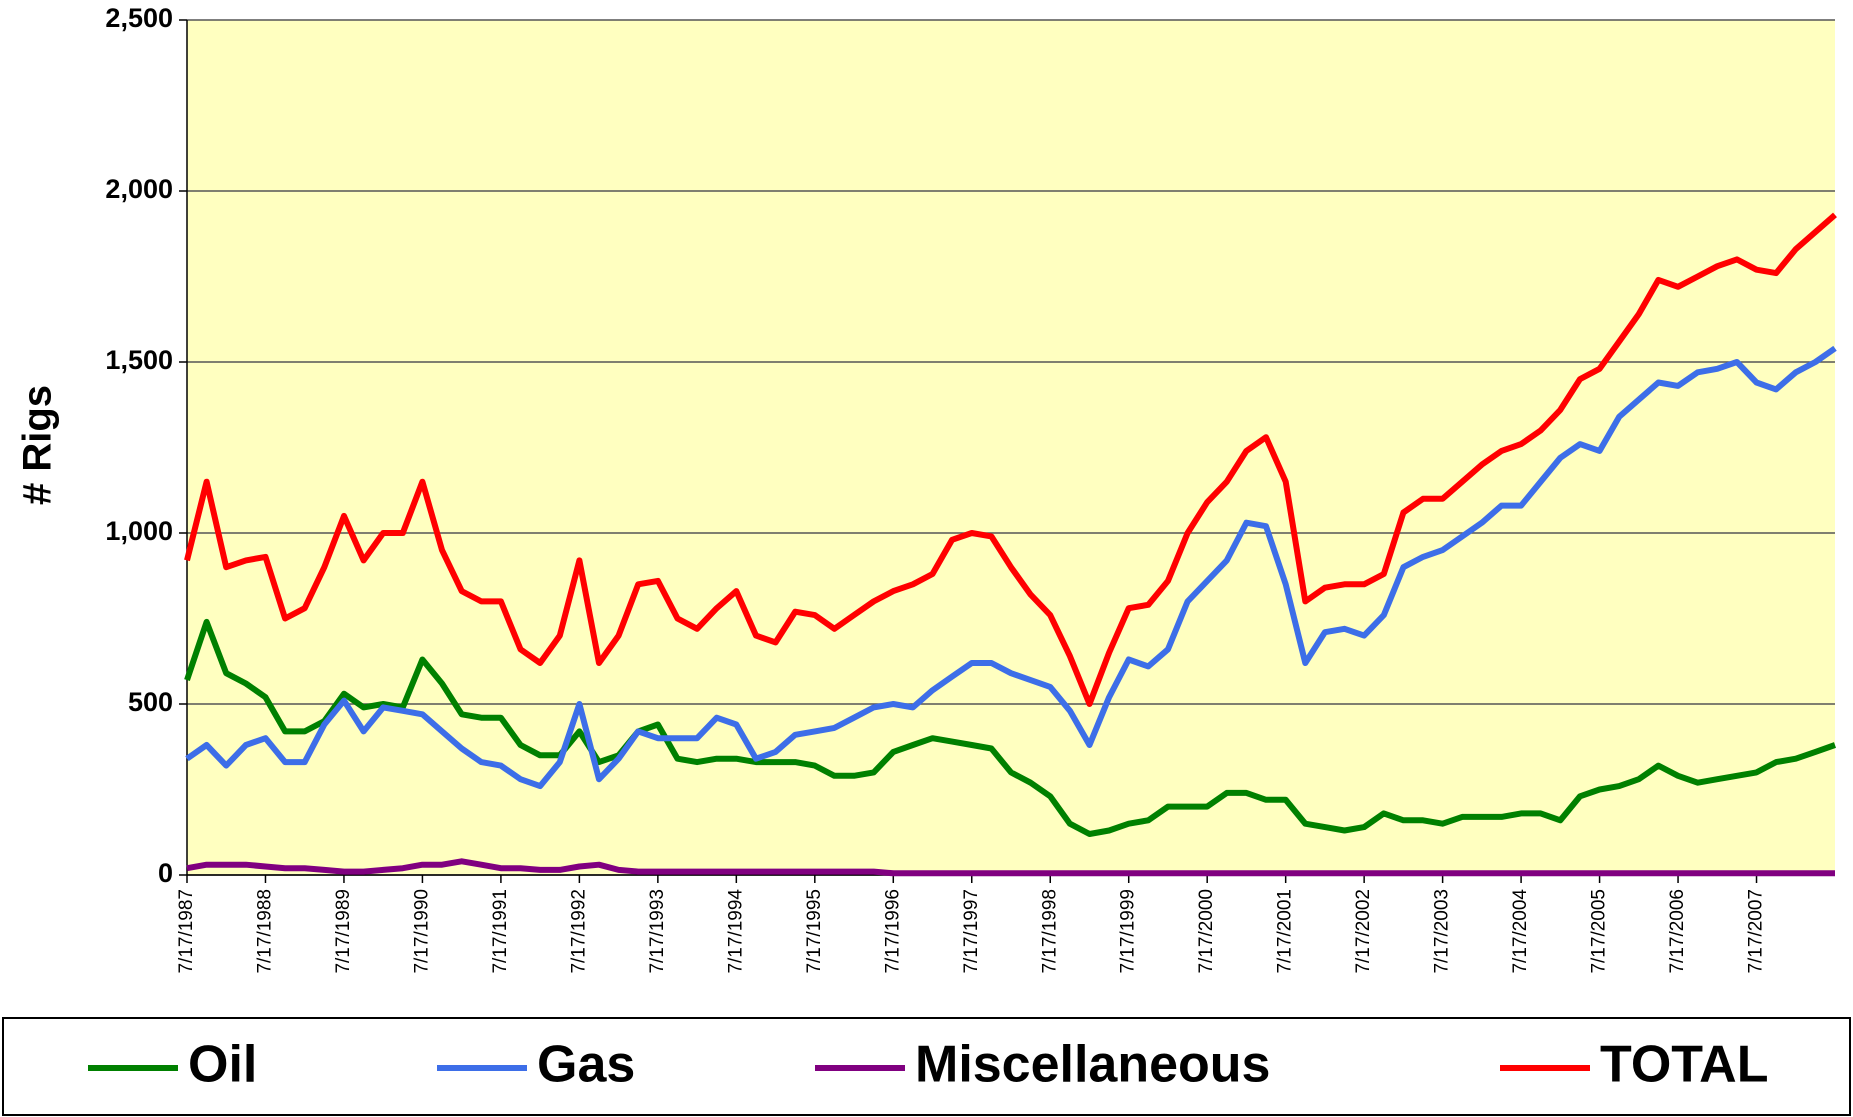  I want to click on x-tick-label: 7/17/2001, so click(1285, 931).